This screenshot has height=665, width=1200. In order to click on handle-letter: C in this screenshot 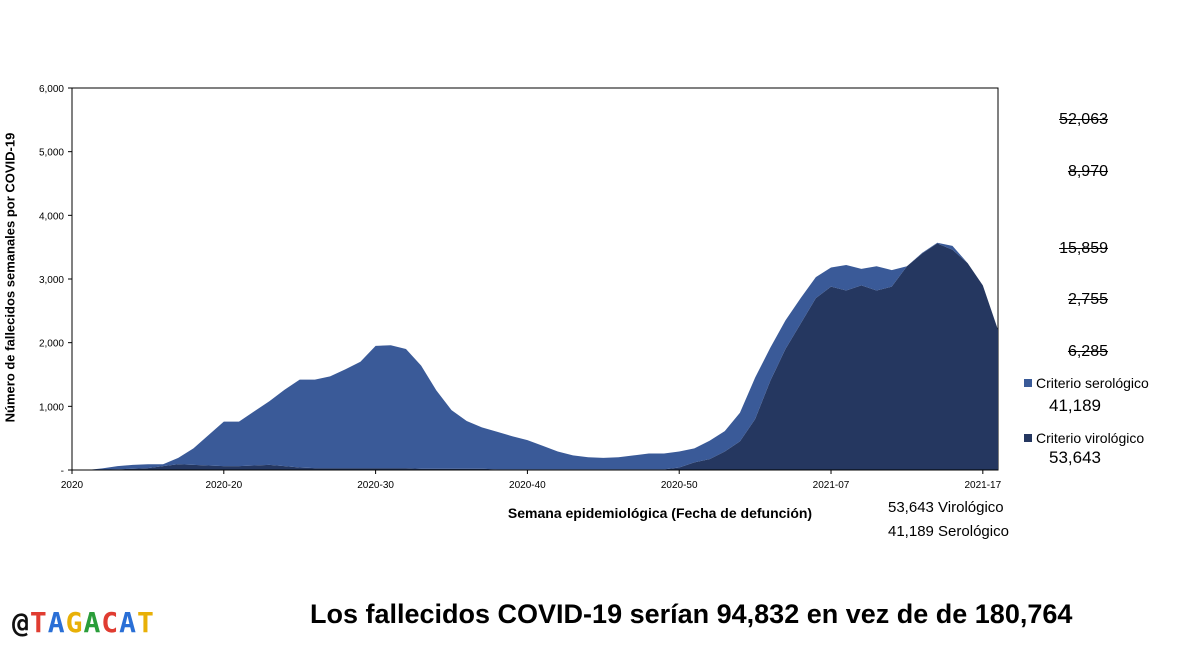, I will do `click(110, 622)`.